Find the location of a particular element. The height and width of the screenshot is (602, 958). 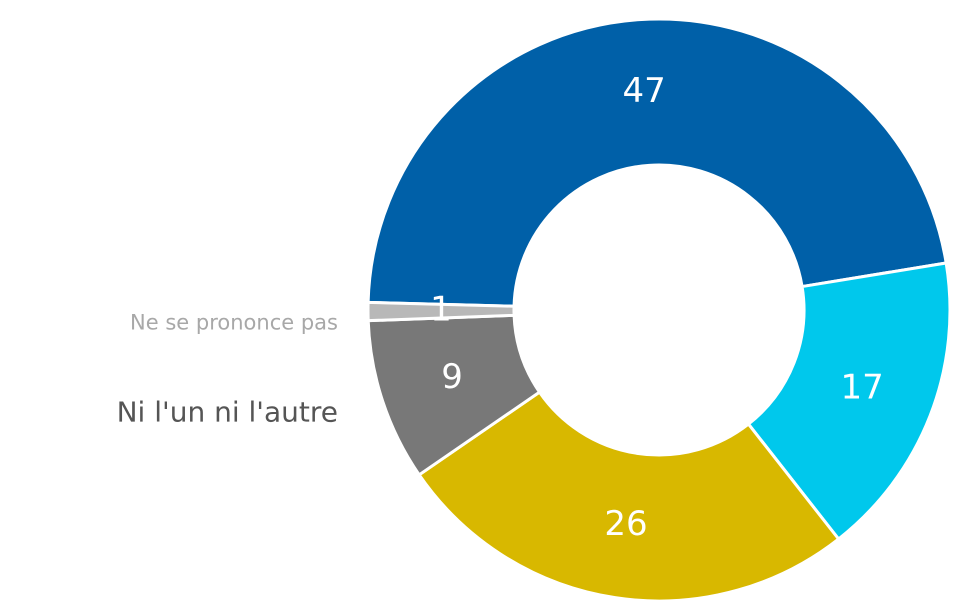

category-label: Ne se prononce pas is located at coordinates (234, 323).